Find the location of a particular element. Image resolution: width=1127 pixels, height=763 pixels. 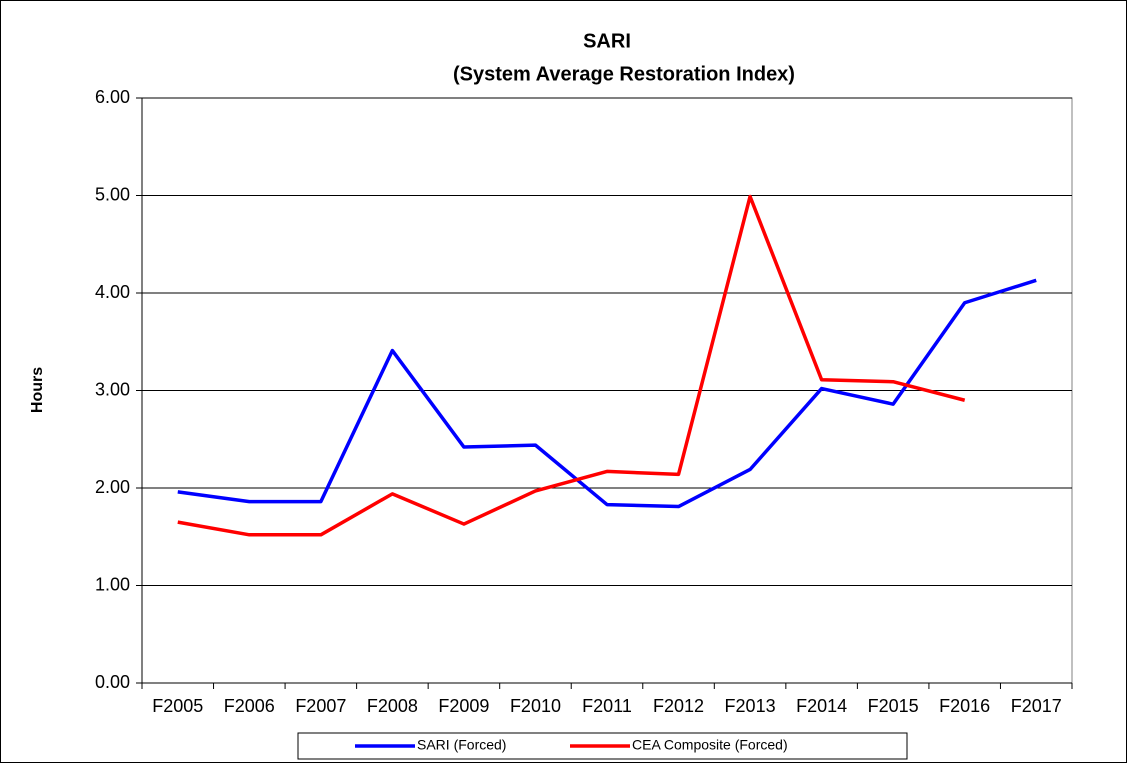

x-tick-label: F2016 is located at coordinates (964, 706).